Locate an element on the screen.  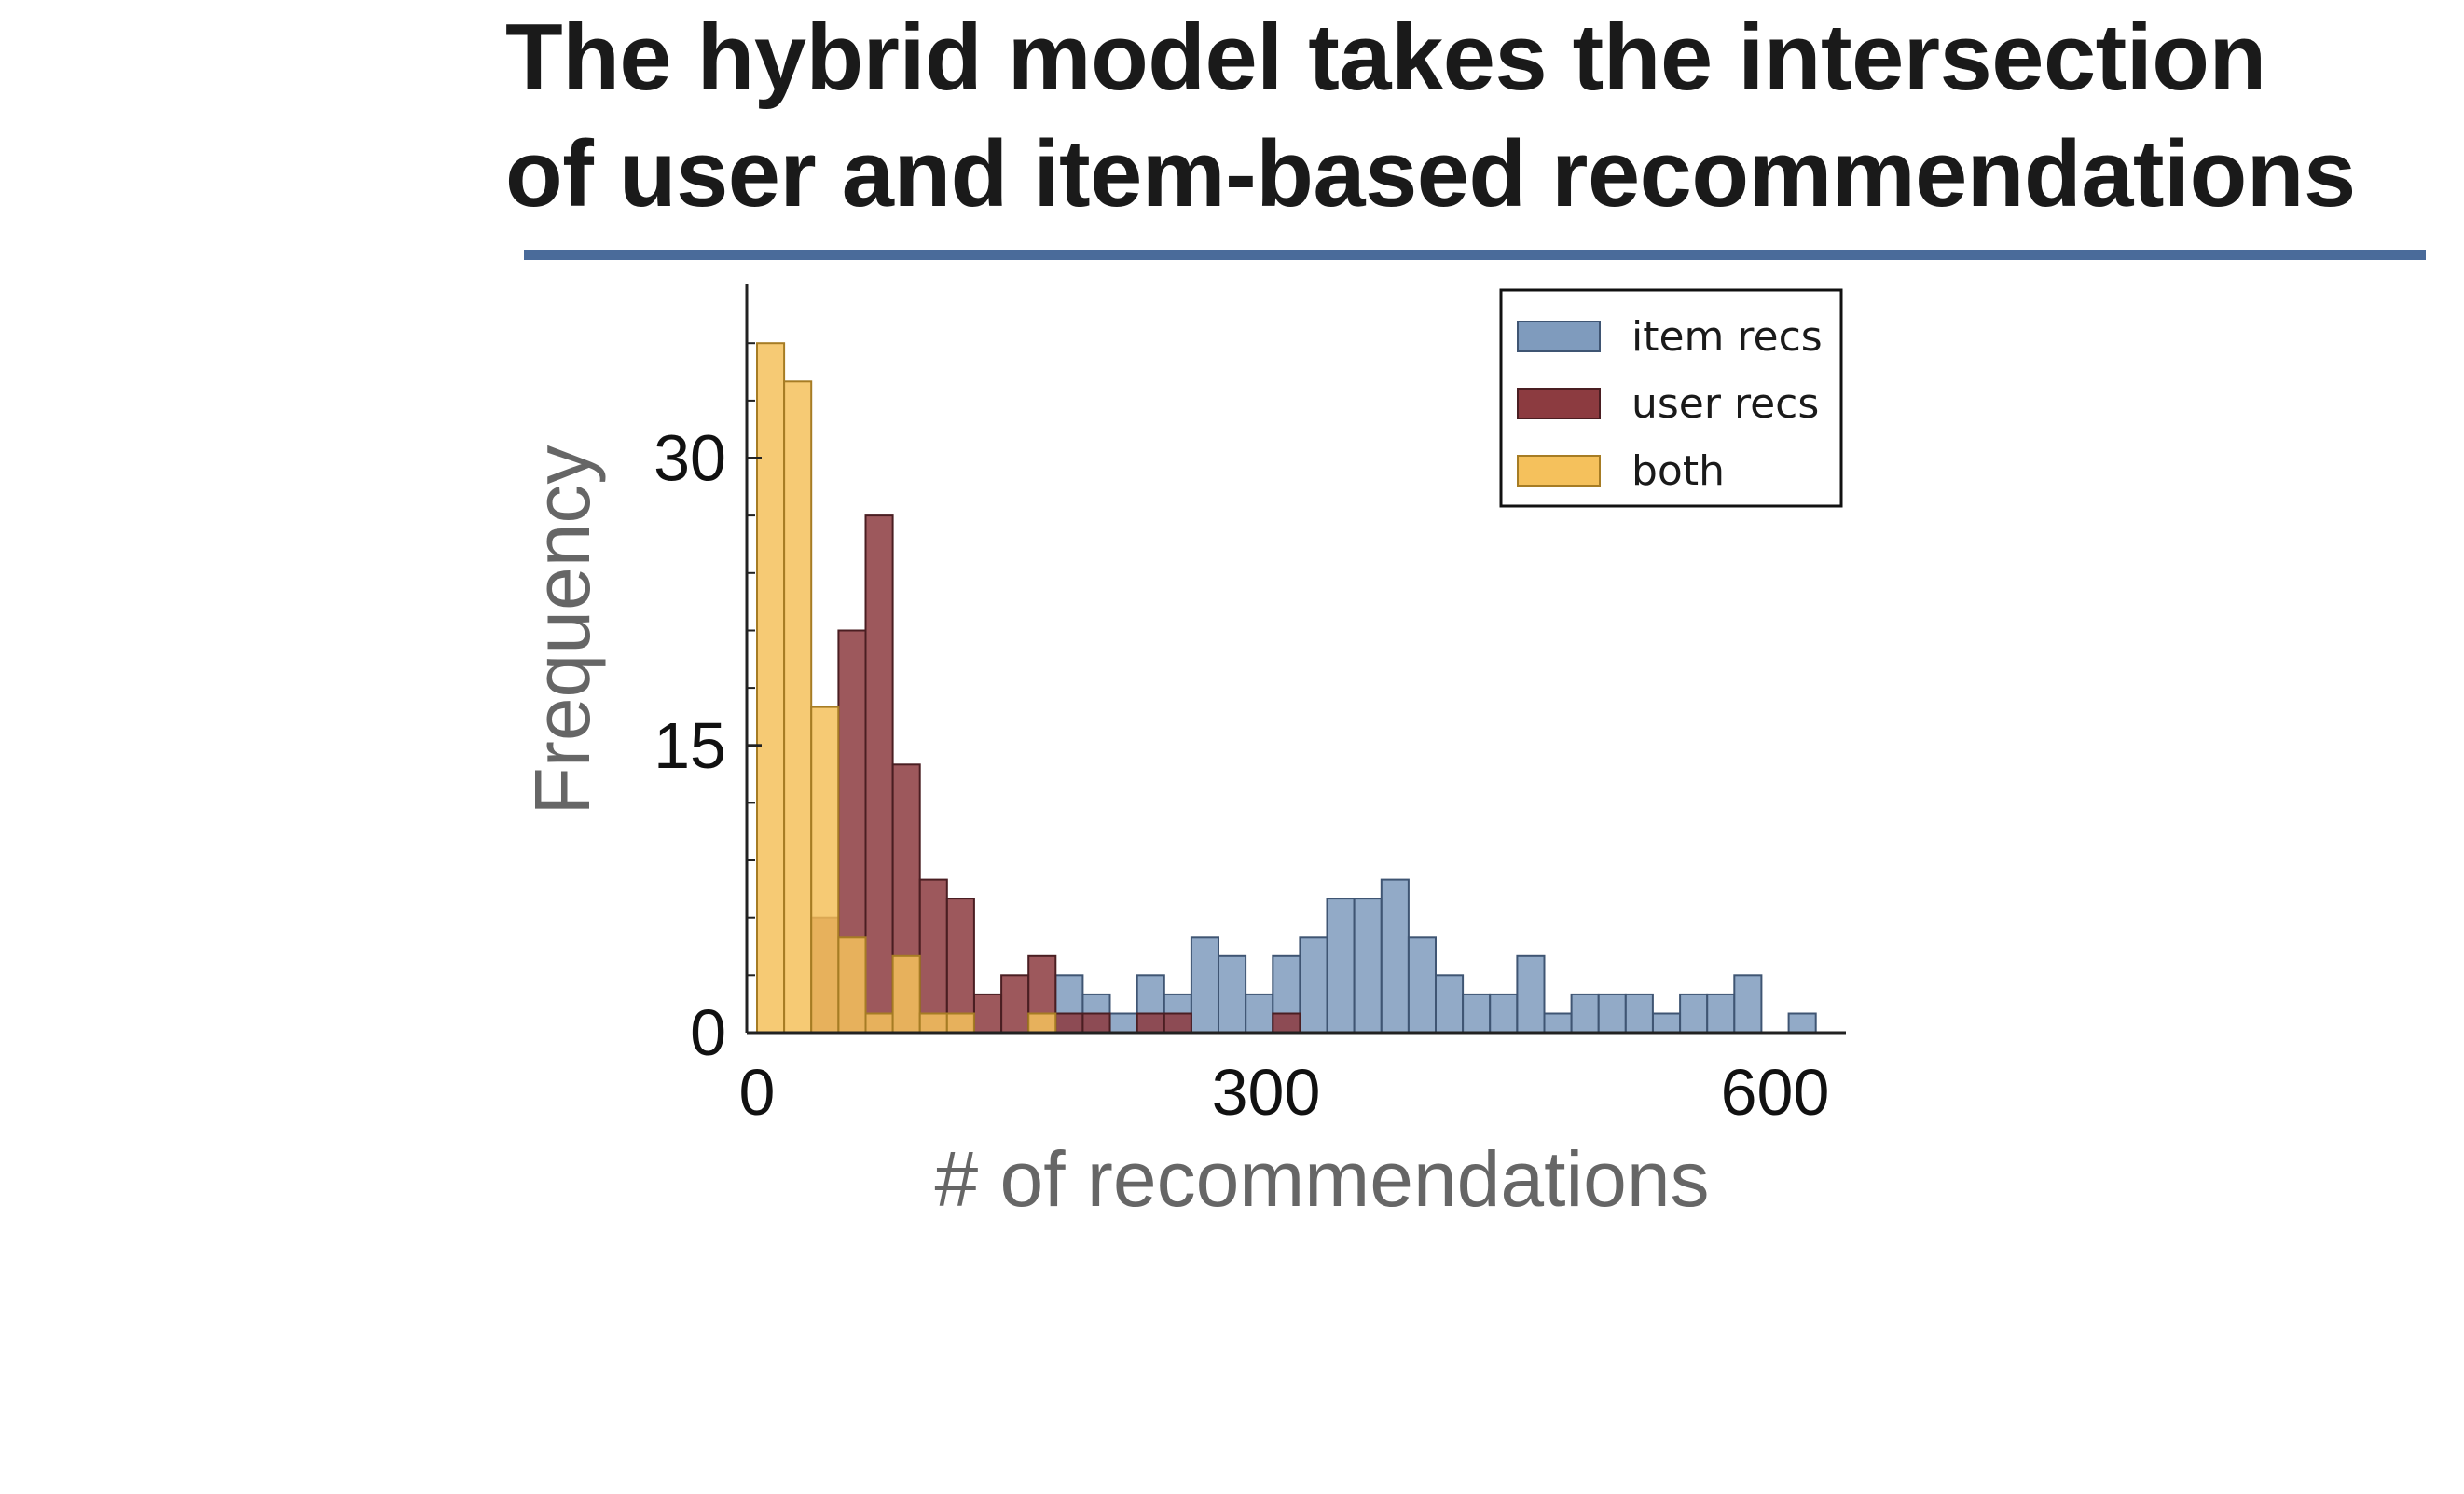
legend-swatch-user-recs is located at coordinates (1559, 404).